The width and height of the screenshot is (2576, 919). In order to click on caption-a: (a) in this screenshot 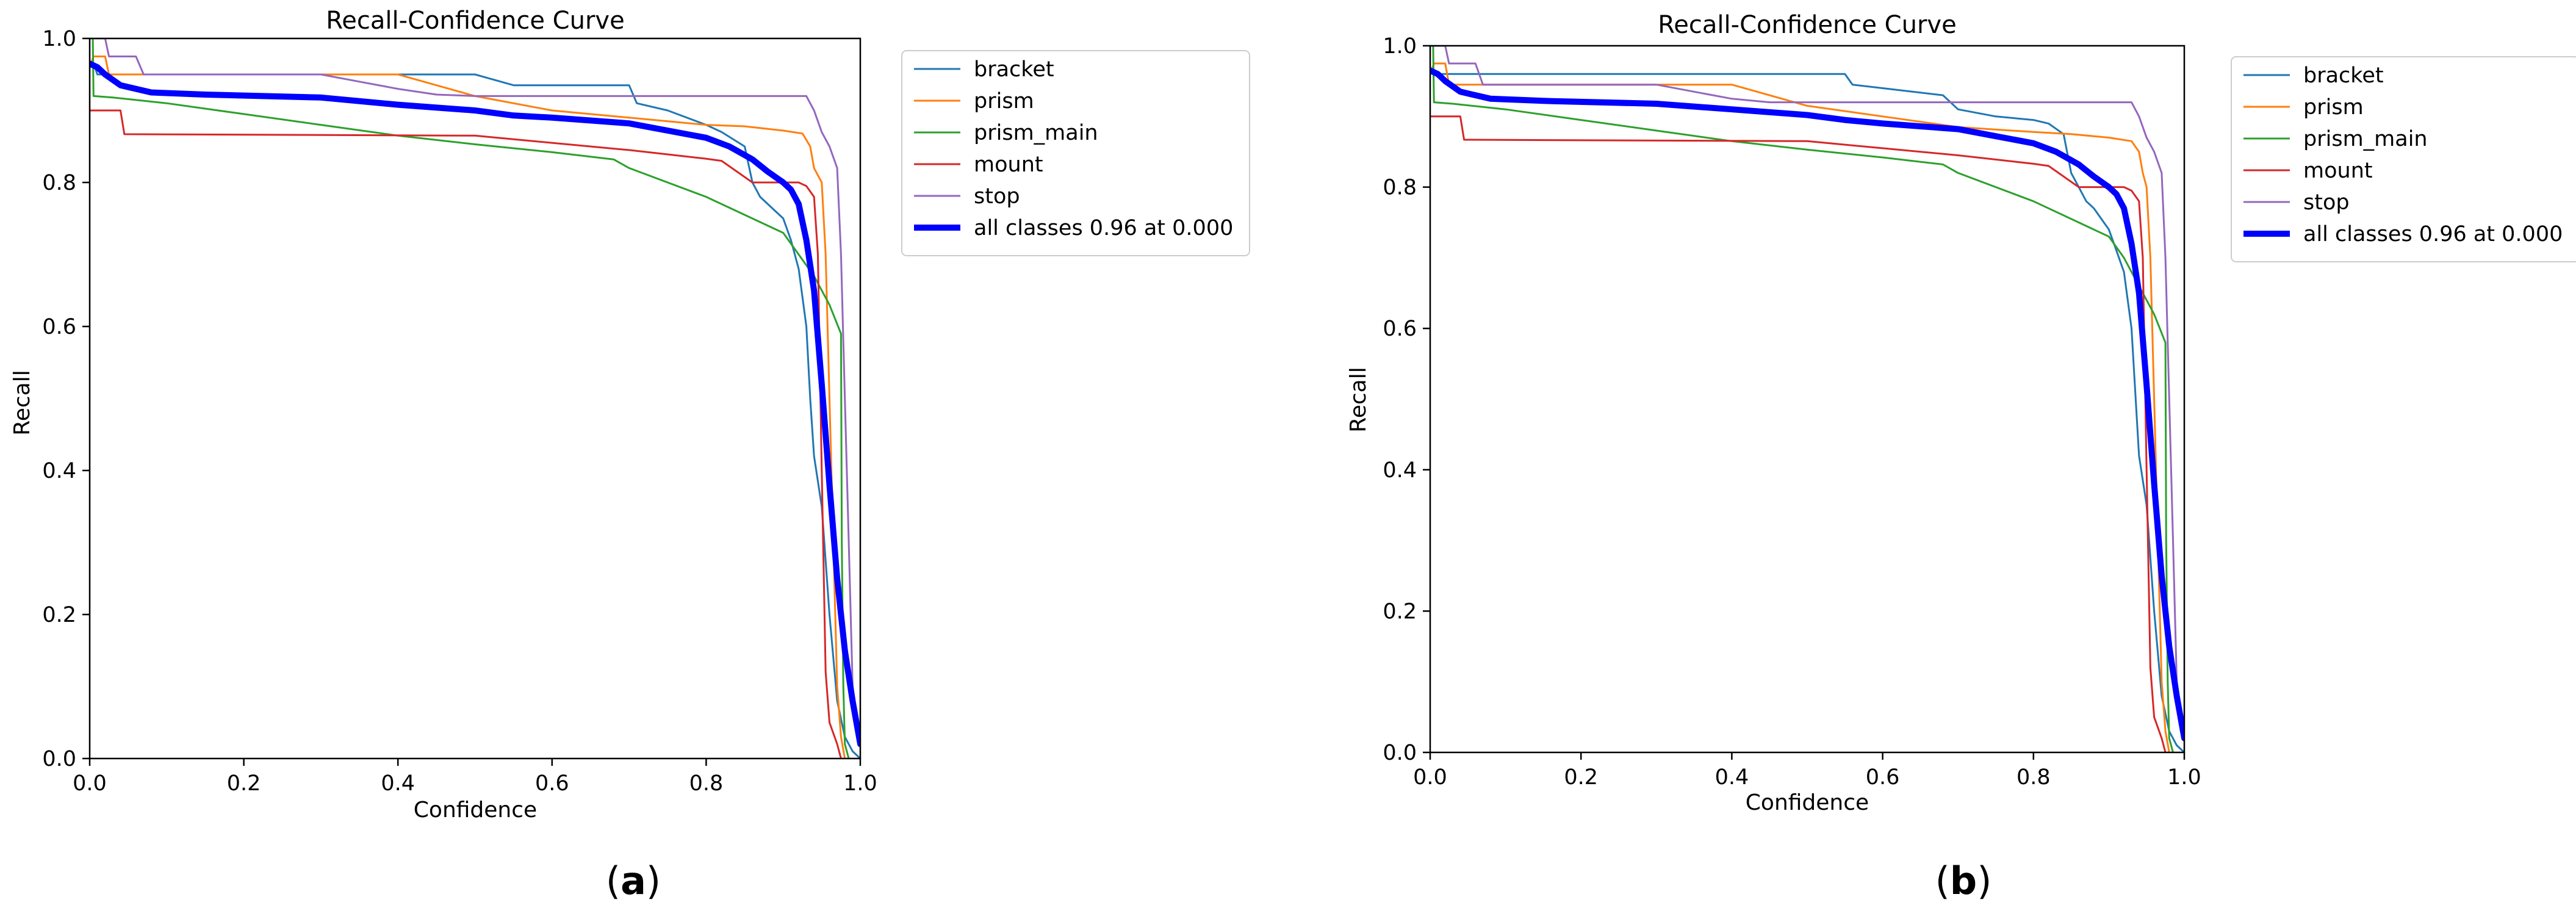, I will do `click(633, 881)`.